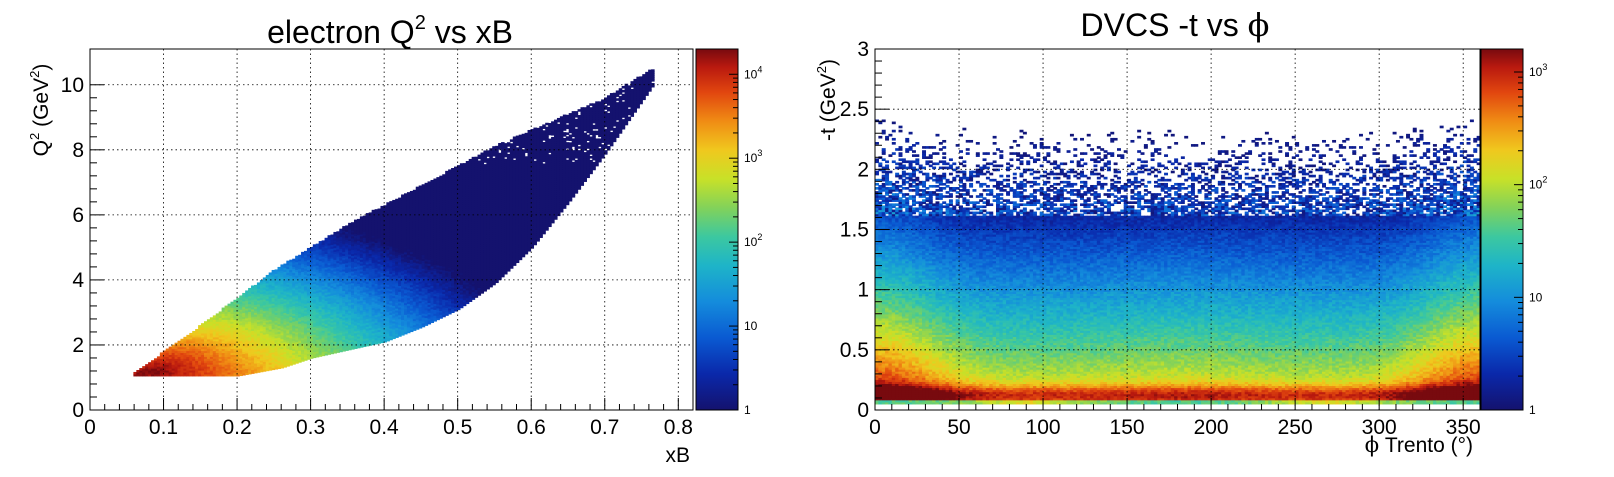  What do you see at coordinates (390, 31) in the screenshot?
I see `chart-1-title: electron Q2 vs xB` at bounding box center [390, 31].